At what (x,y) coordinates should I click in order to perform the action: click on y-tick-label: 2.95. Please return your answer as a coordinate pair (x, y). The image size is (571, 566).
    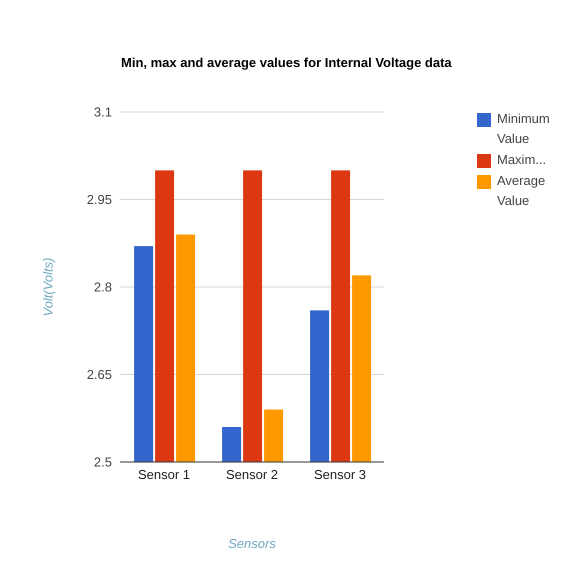
    Looking at the image, I should click on (99, 200).